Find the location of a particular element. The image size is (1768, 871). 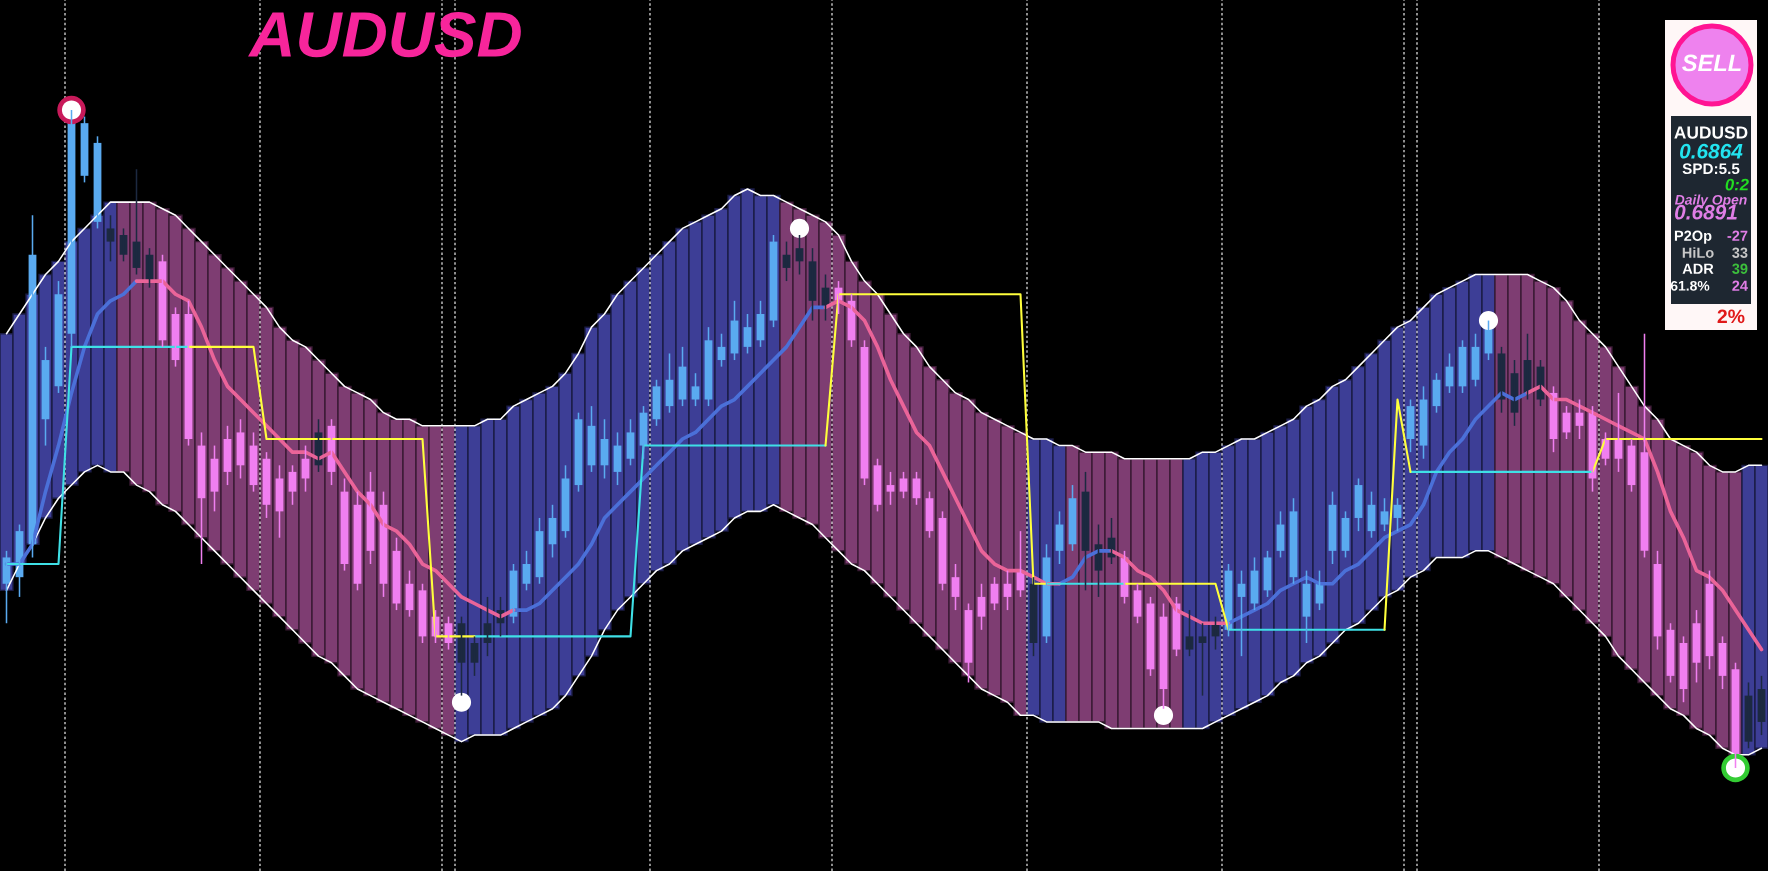

chart-title: AUDUSD is located at coordinates (384, 34).